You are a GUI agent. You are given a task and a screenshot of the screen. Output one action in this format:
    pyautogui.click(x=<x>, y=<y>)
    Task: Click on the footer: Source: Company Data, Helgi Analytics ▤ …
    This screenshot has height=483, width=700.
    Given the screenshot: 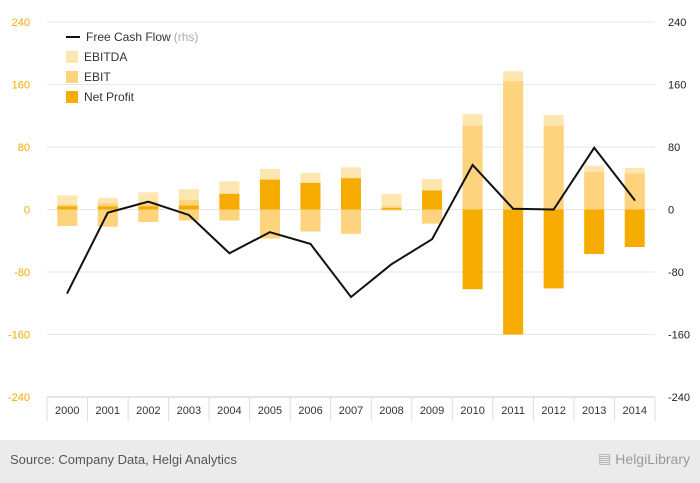 What is the action you would take?
    pyautogui.click(x=350, y=461)
    